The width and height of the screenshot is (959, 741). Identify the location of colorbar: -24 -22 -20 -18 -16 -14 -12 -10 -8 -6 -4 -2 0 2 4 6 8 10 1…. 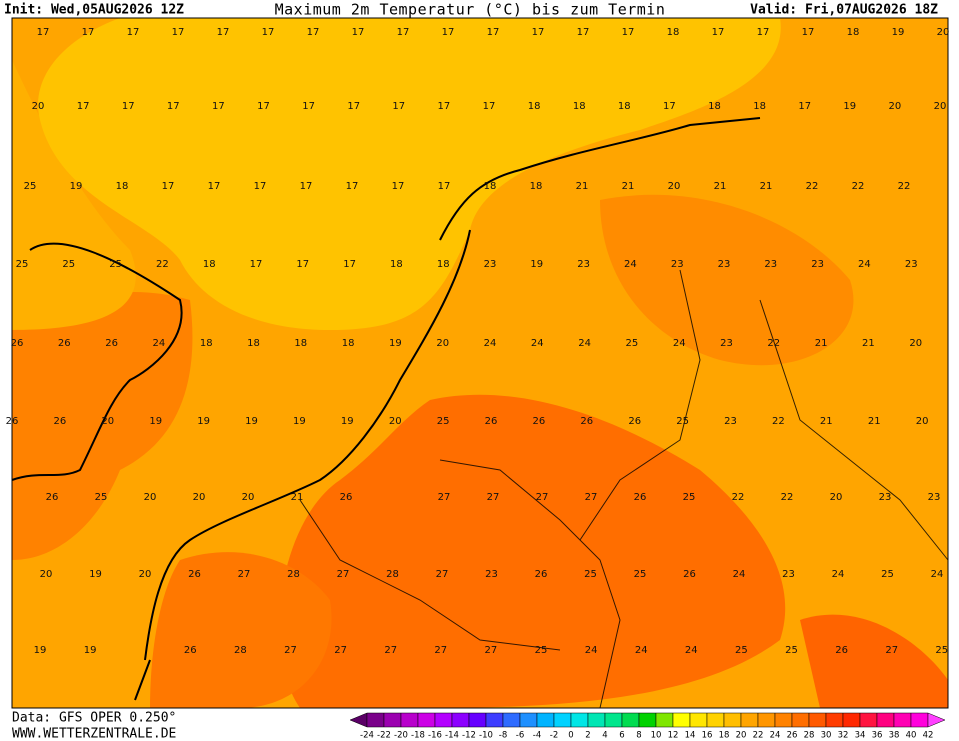
(647, 726).